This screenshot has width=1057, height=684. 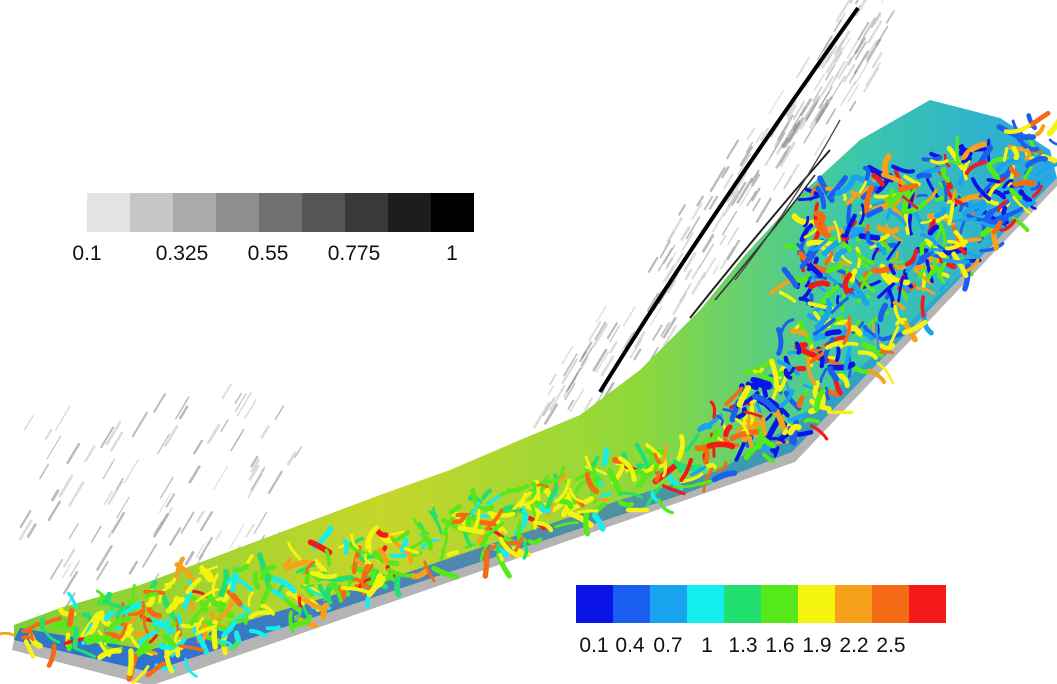 I want to click on colorbar-tick-label: 0.7, so click(x=668, y=645).